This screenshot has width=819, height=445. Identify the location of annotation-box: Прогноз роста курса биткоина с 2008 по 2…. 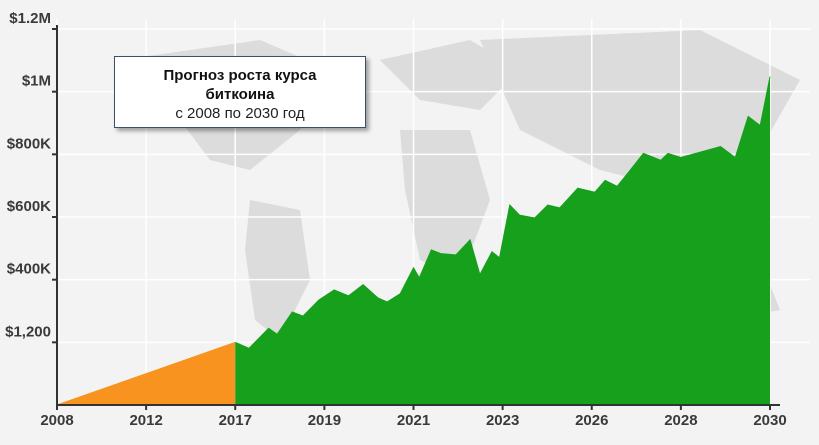
(240, 92).